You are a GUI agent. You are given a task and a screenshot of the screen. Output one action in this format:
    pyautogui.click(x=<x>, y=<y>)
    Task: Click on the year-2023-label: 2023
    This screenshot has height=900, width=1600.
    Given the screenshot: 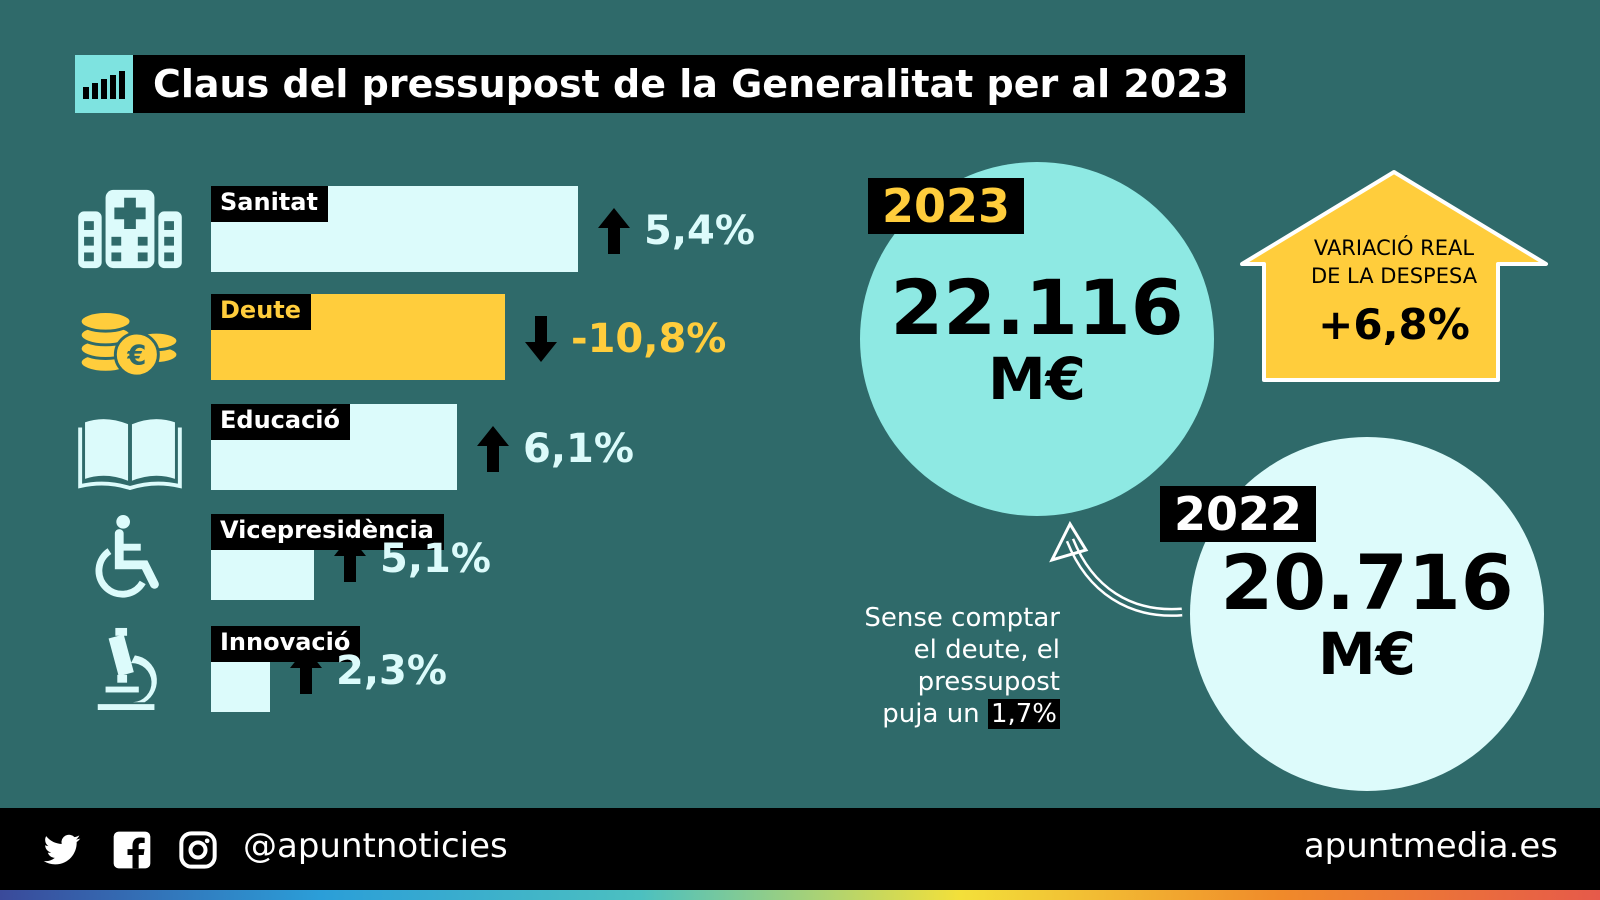 What is the action you would take?
    pyautogui.click(x=946, y=206)
    